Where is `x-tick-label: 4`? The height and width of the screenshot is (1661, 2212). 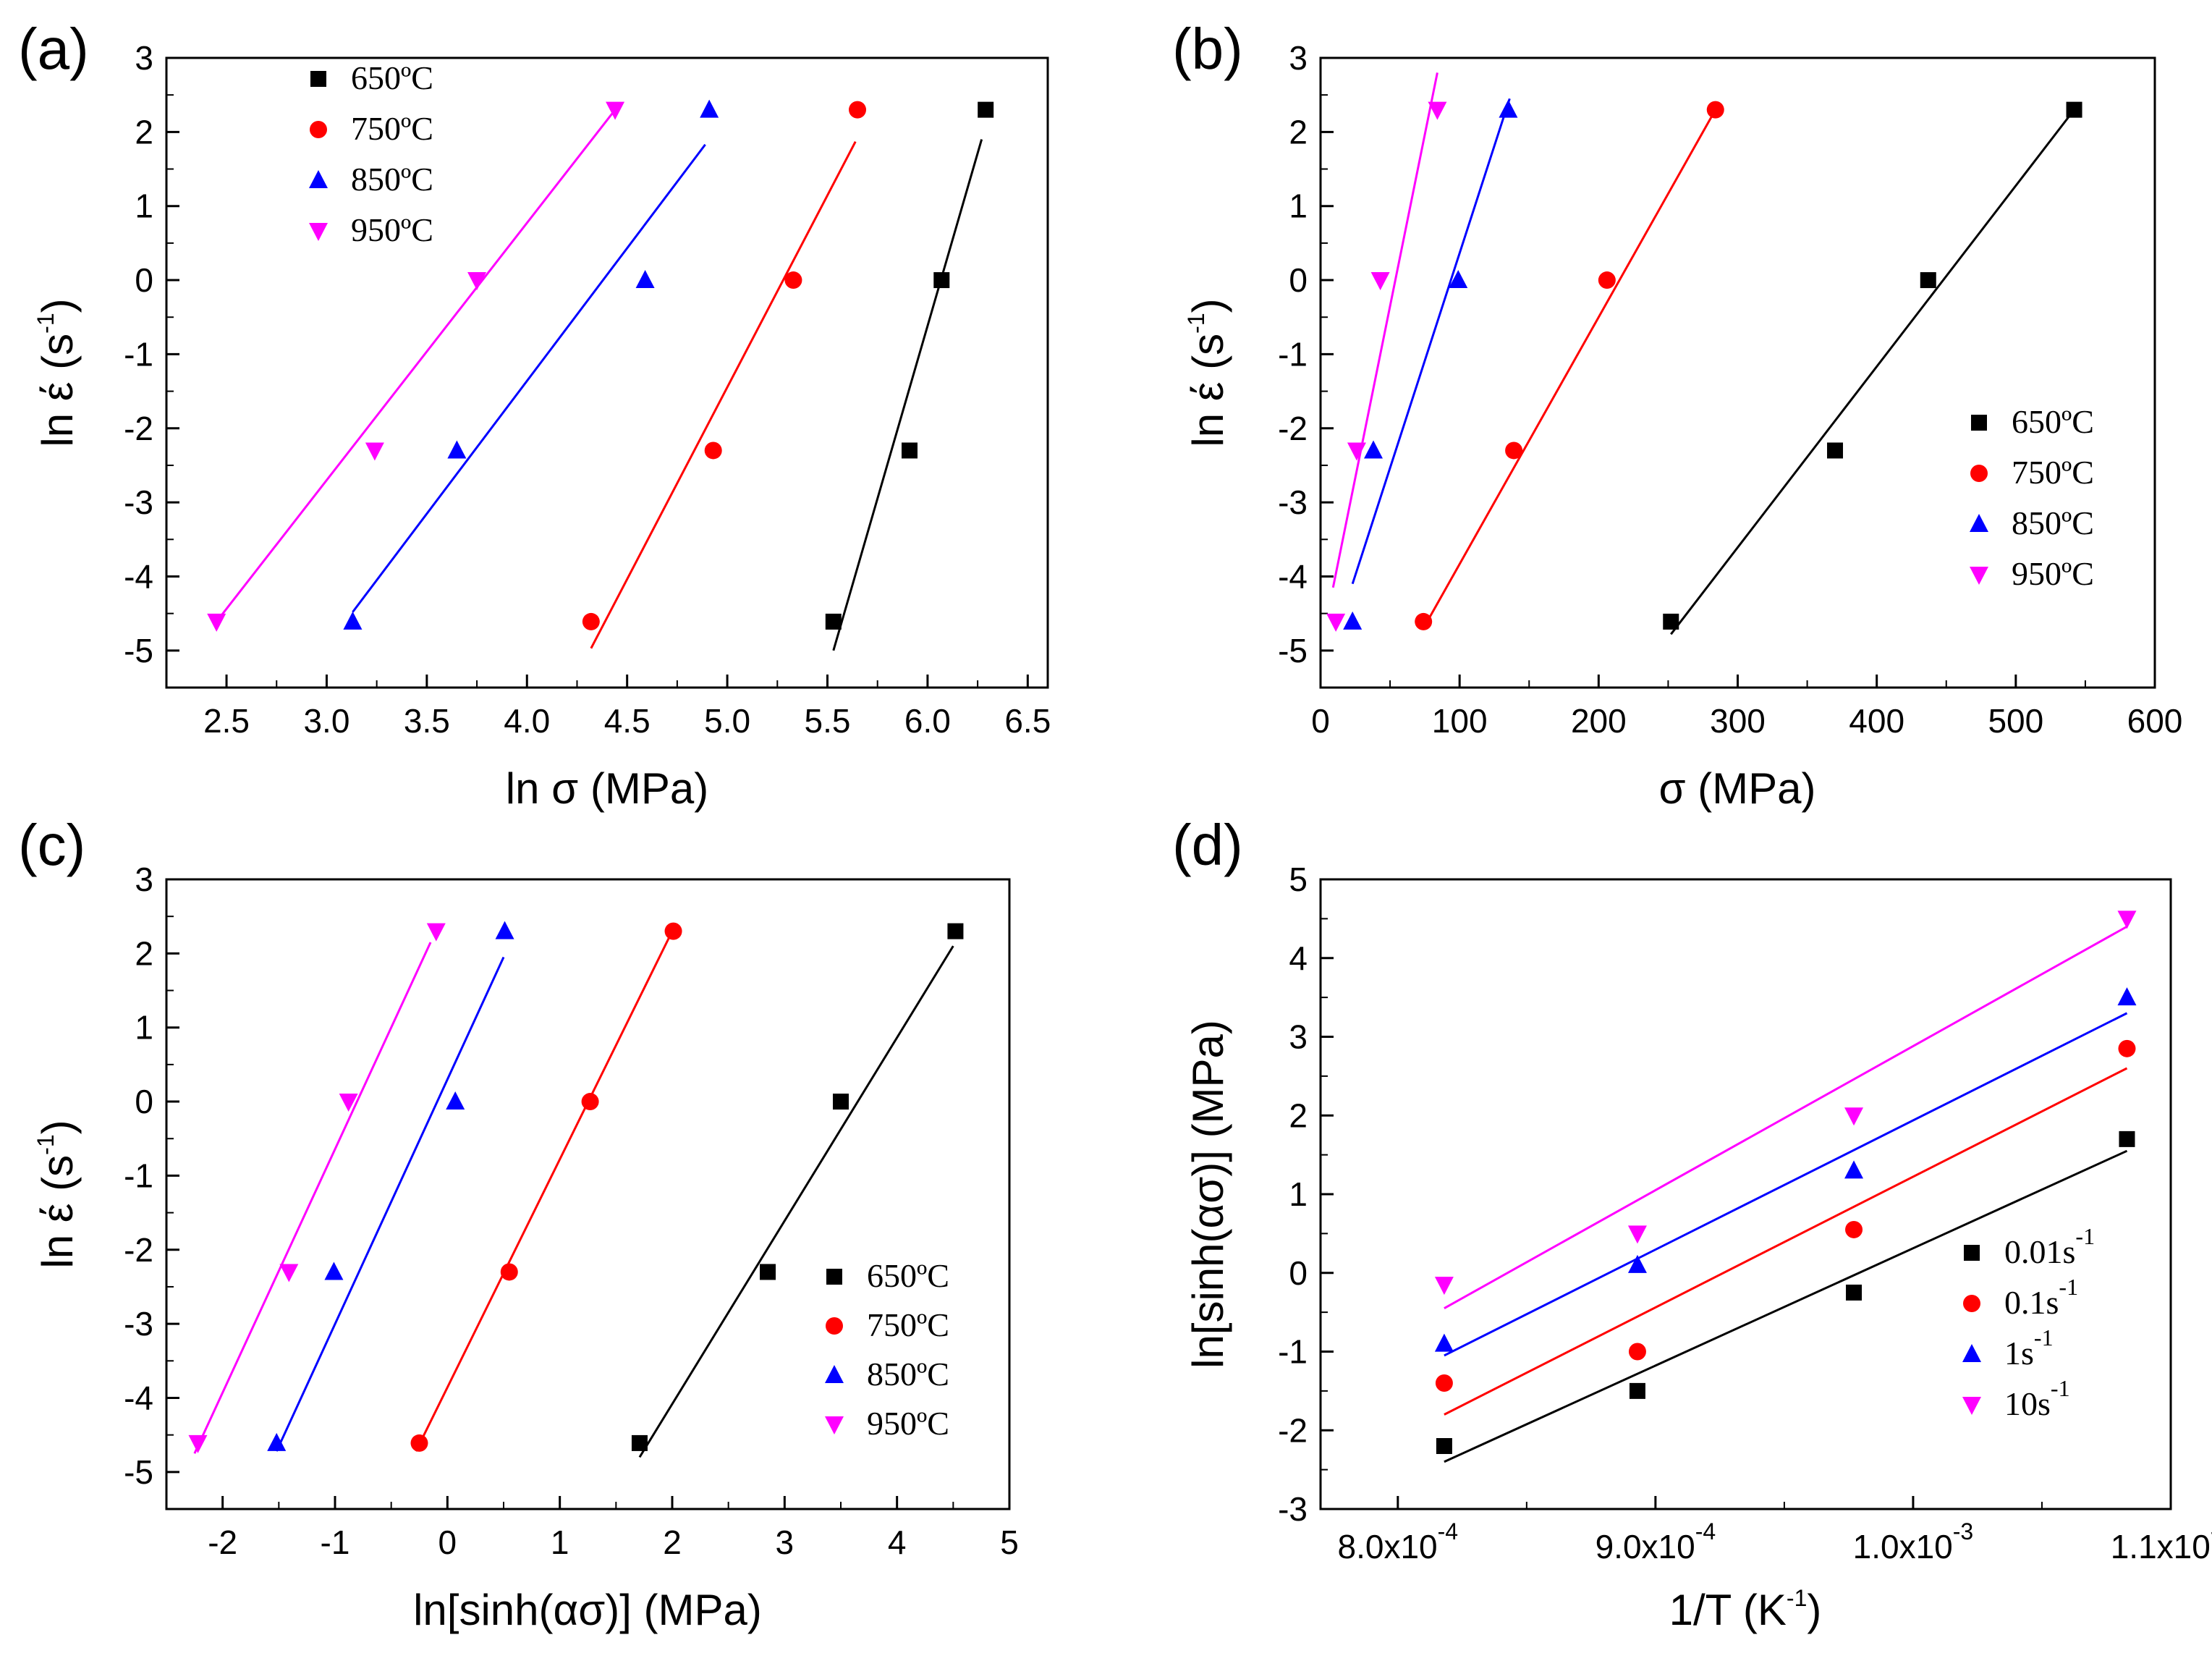
x-tick-label: 4 is located at coordinates (897, 1542).